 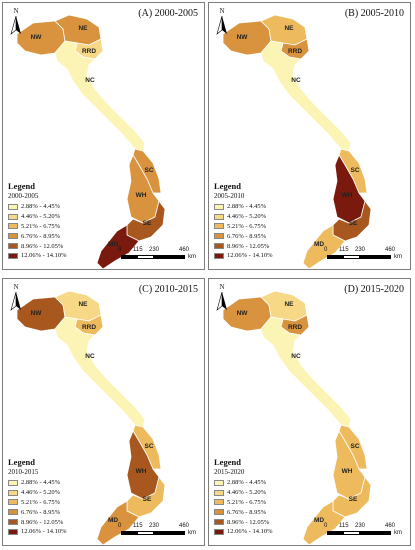 I want to click on legend-title: Legend, so click(x=227, y=462).